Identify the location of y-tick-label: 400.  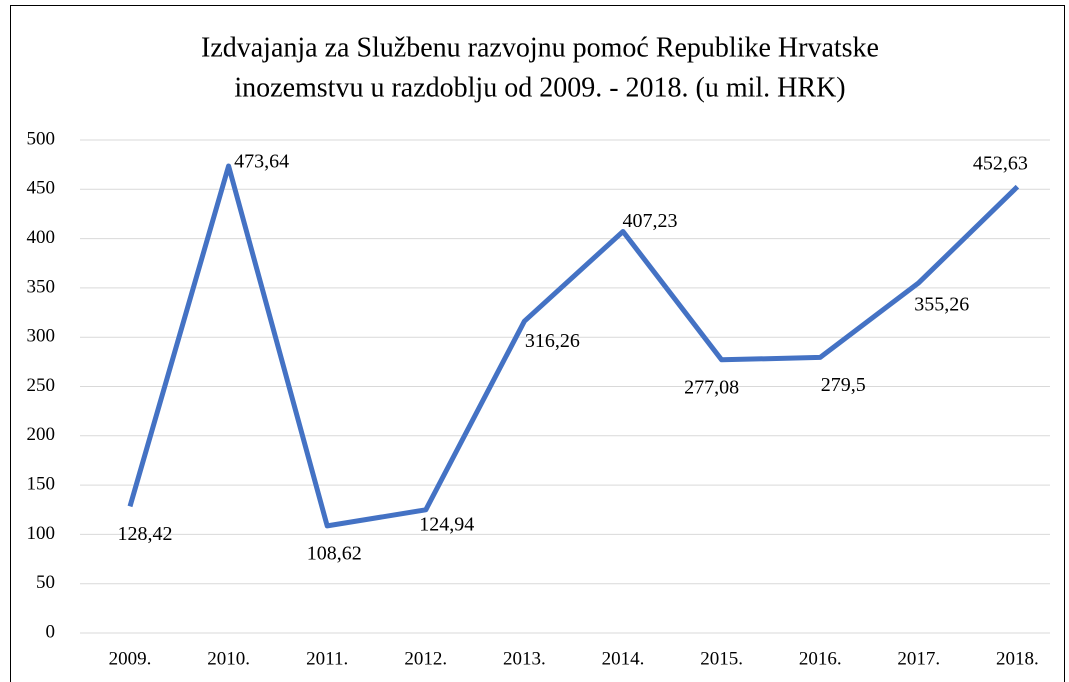
(41, 237).